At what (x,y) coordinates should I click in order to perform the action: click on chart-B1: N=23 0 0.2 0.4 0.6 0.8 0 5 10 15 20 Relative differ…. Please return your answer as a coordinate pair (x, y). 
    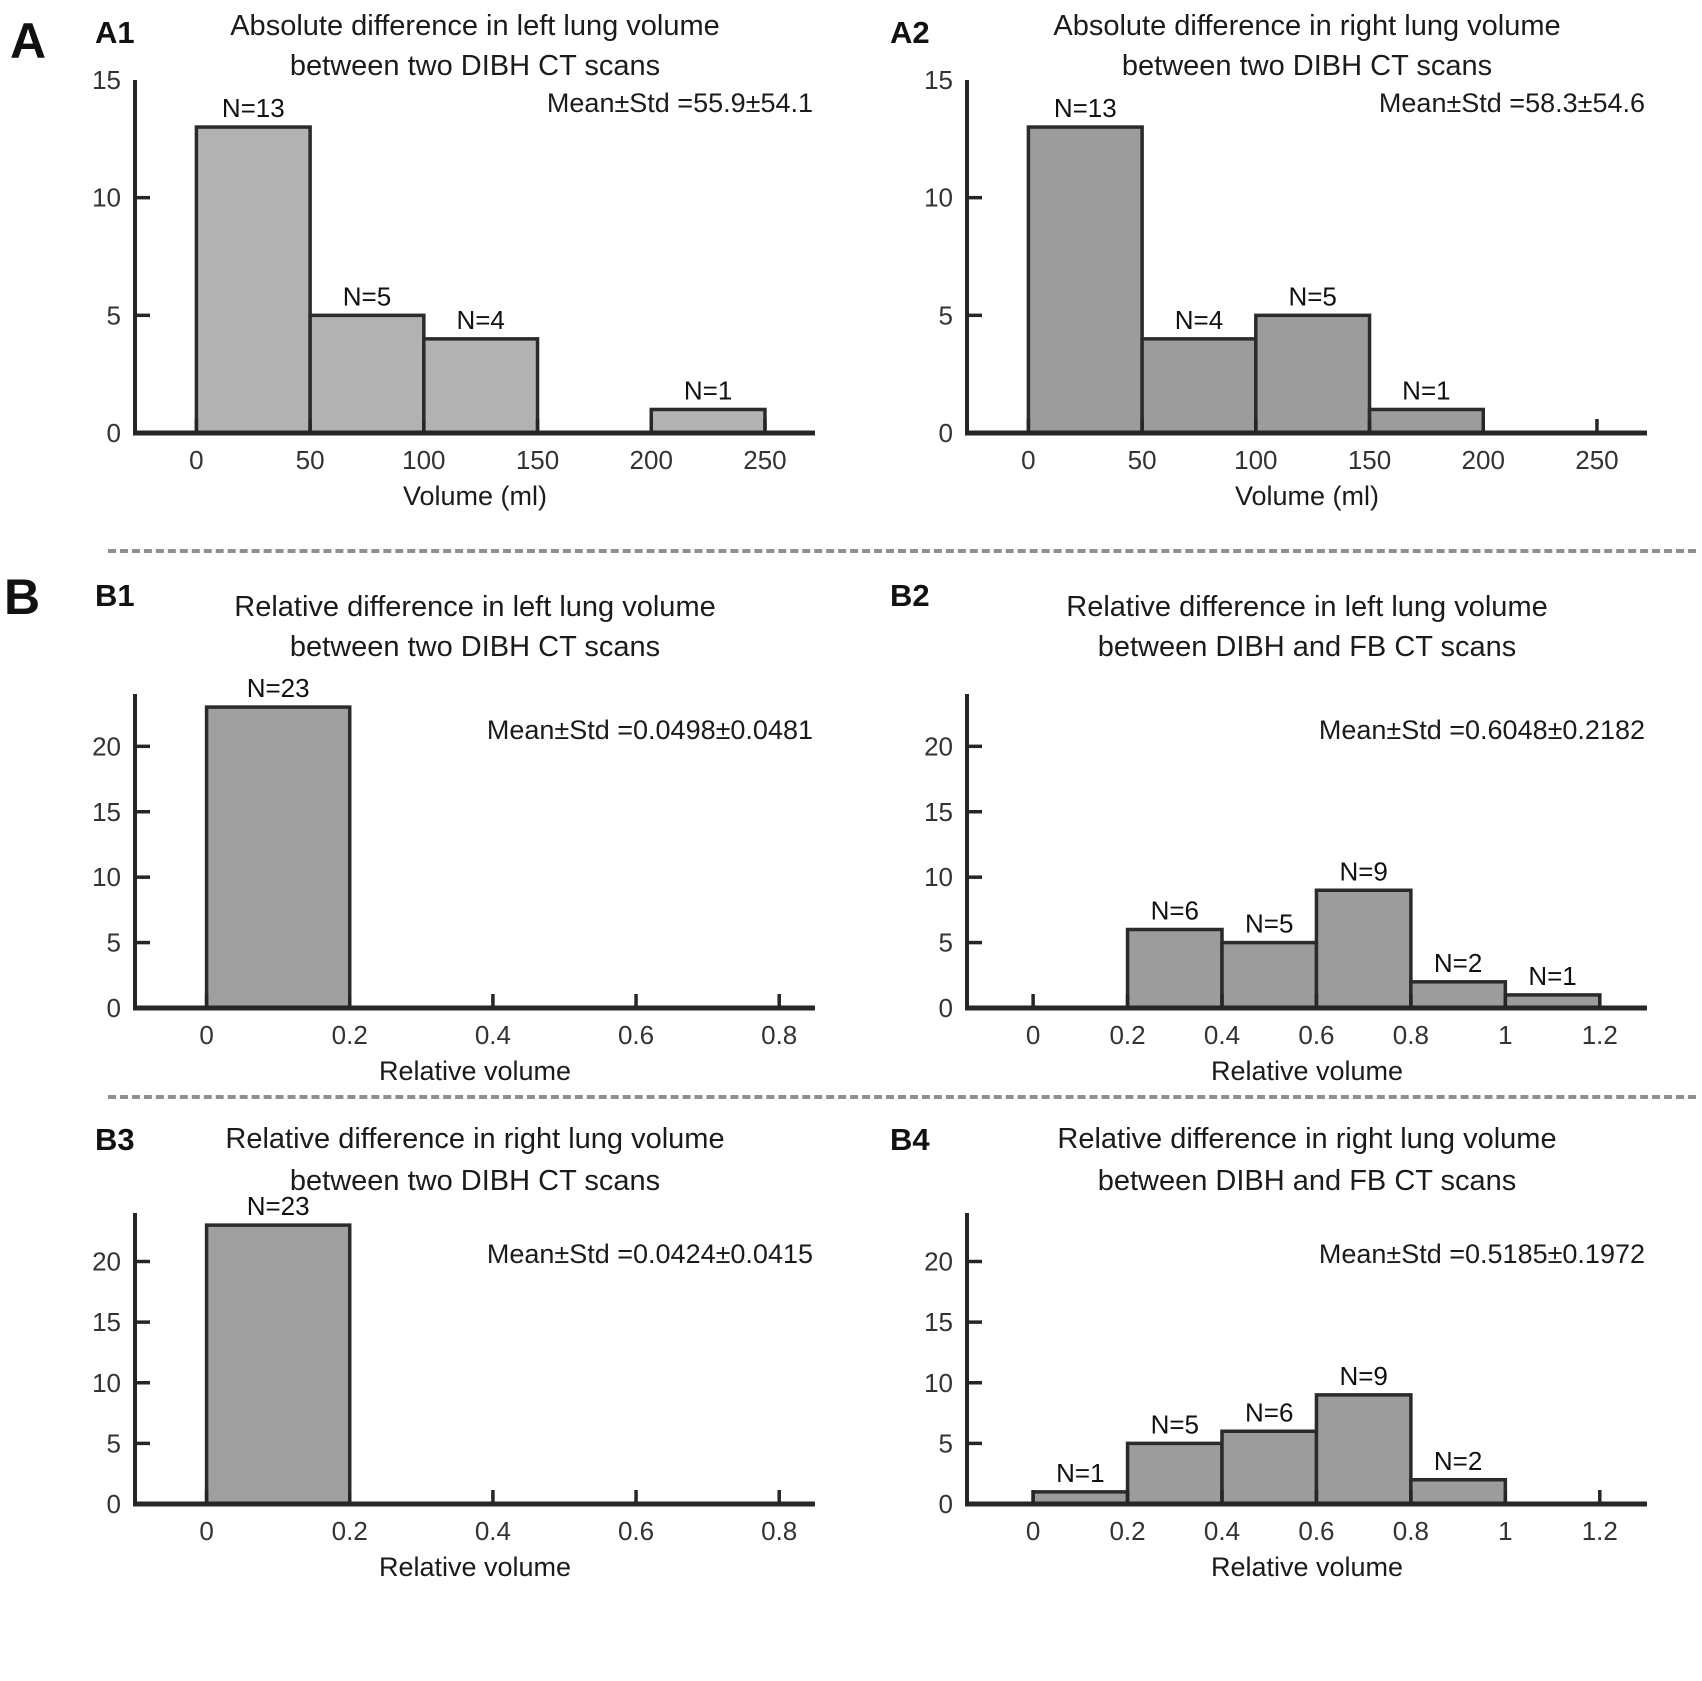
    Looking at the image, I should click on (453, 832).